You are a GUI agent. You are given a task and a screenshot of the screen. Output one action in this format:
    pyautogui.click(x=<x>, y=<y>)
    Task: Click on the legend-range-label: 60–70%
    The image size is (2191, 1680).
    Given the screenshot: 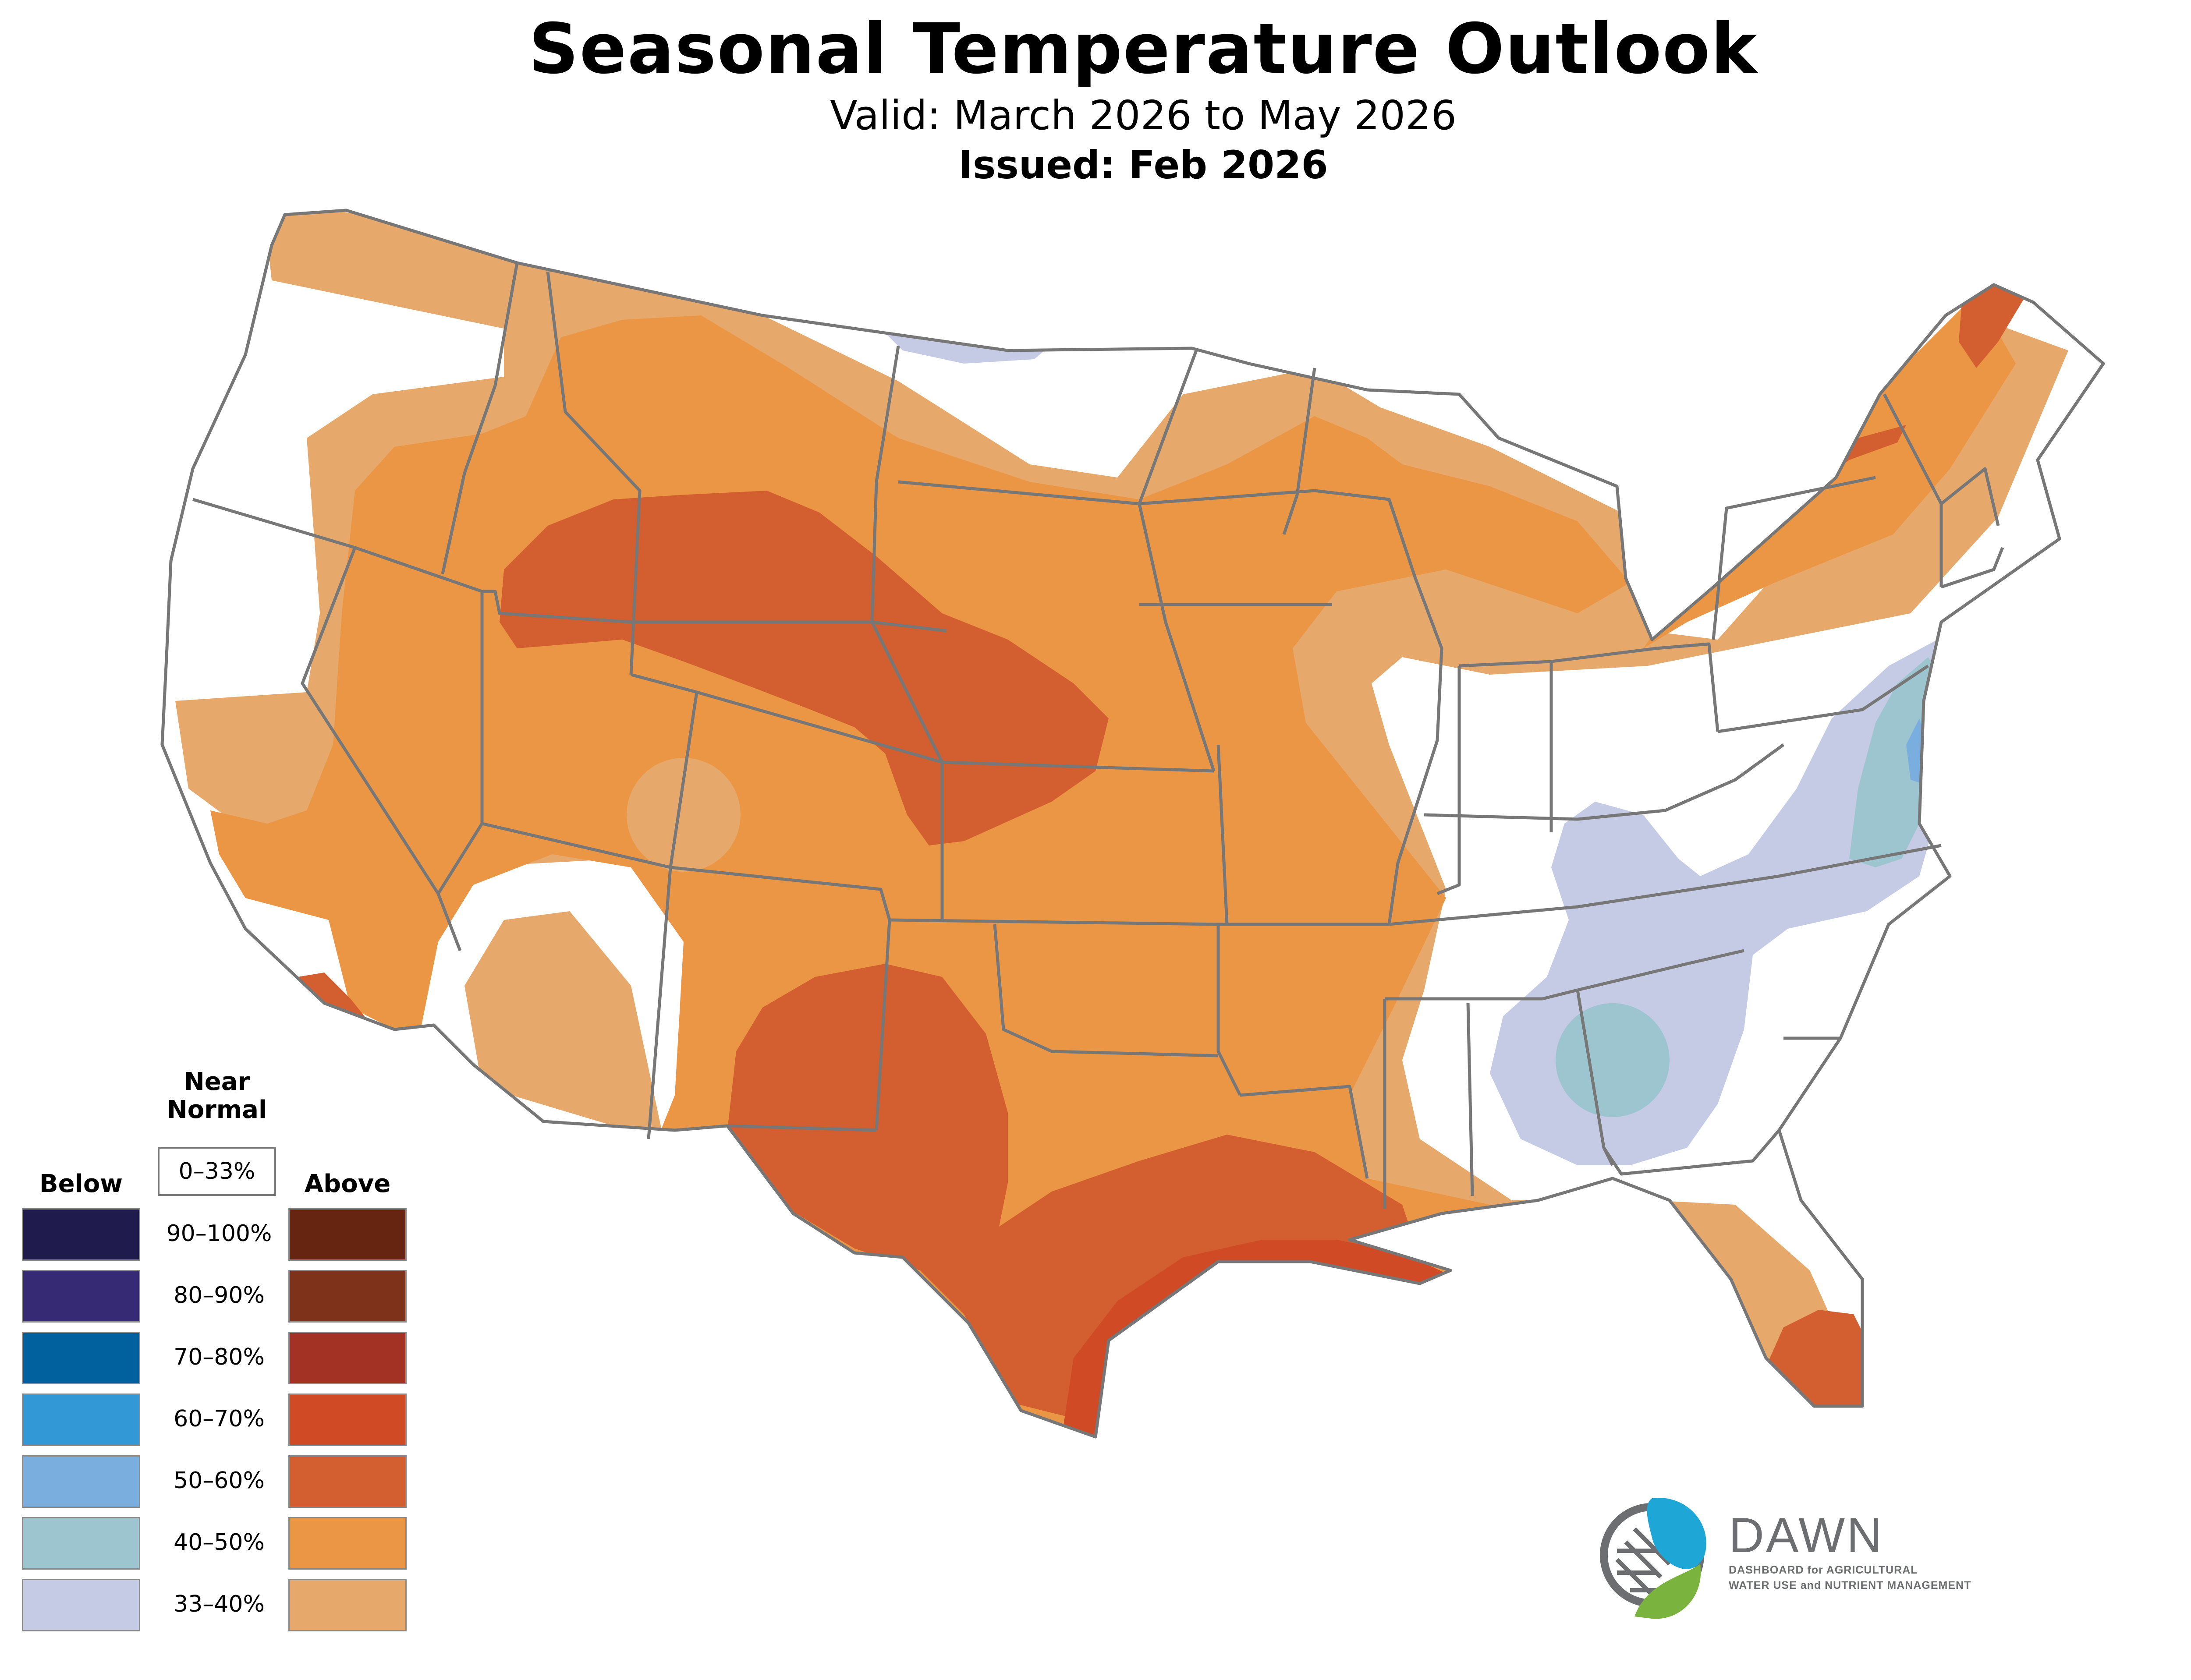 What is the action you would take?
    pyautogui.click(x=219, y=1419)
    